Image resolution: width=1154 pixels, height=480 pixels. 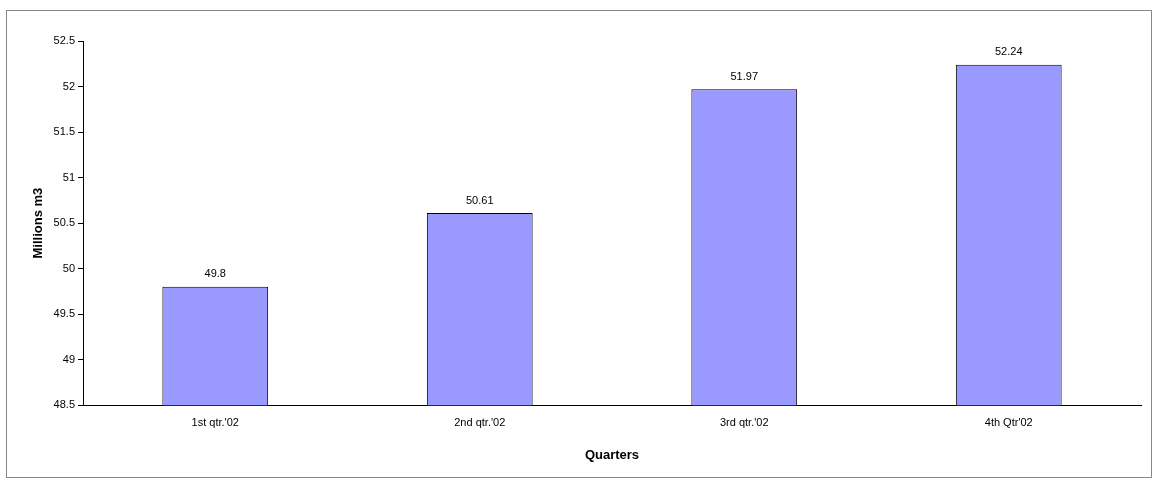 I want to click on y-tick-label: 49, so click(x=69, y=358).